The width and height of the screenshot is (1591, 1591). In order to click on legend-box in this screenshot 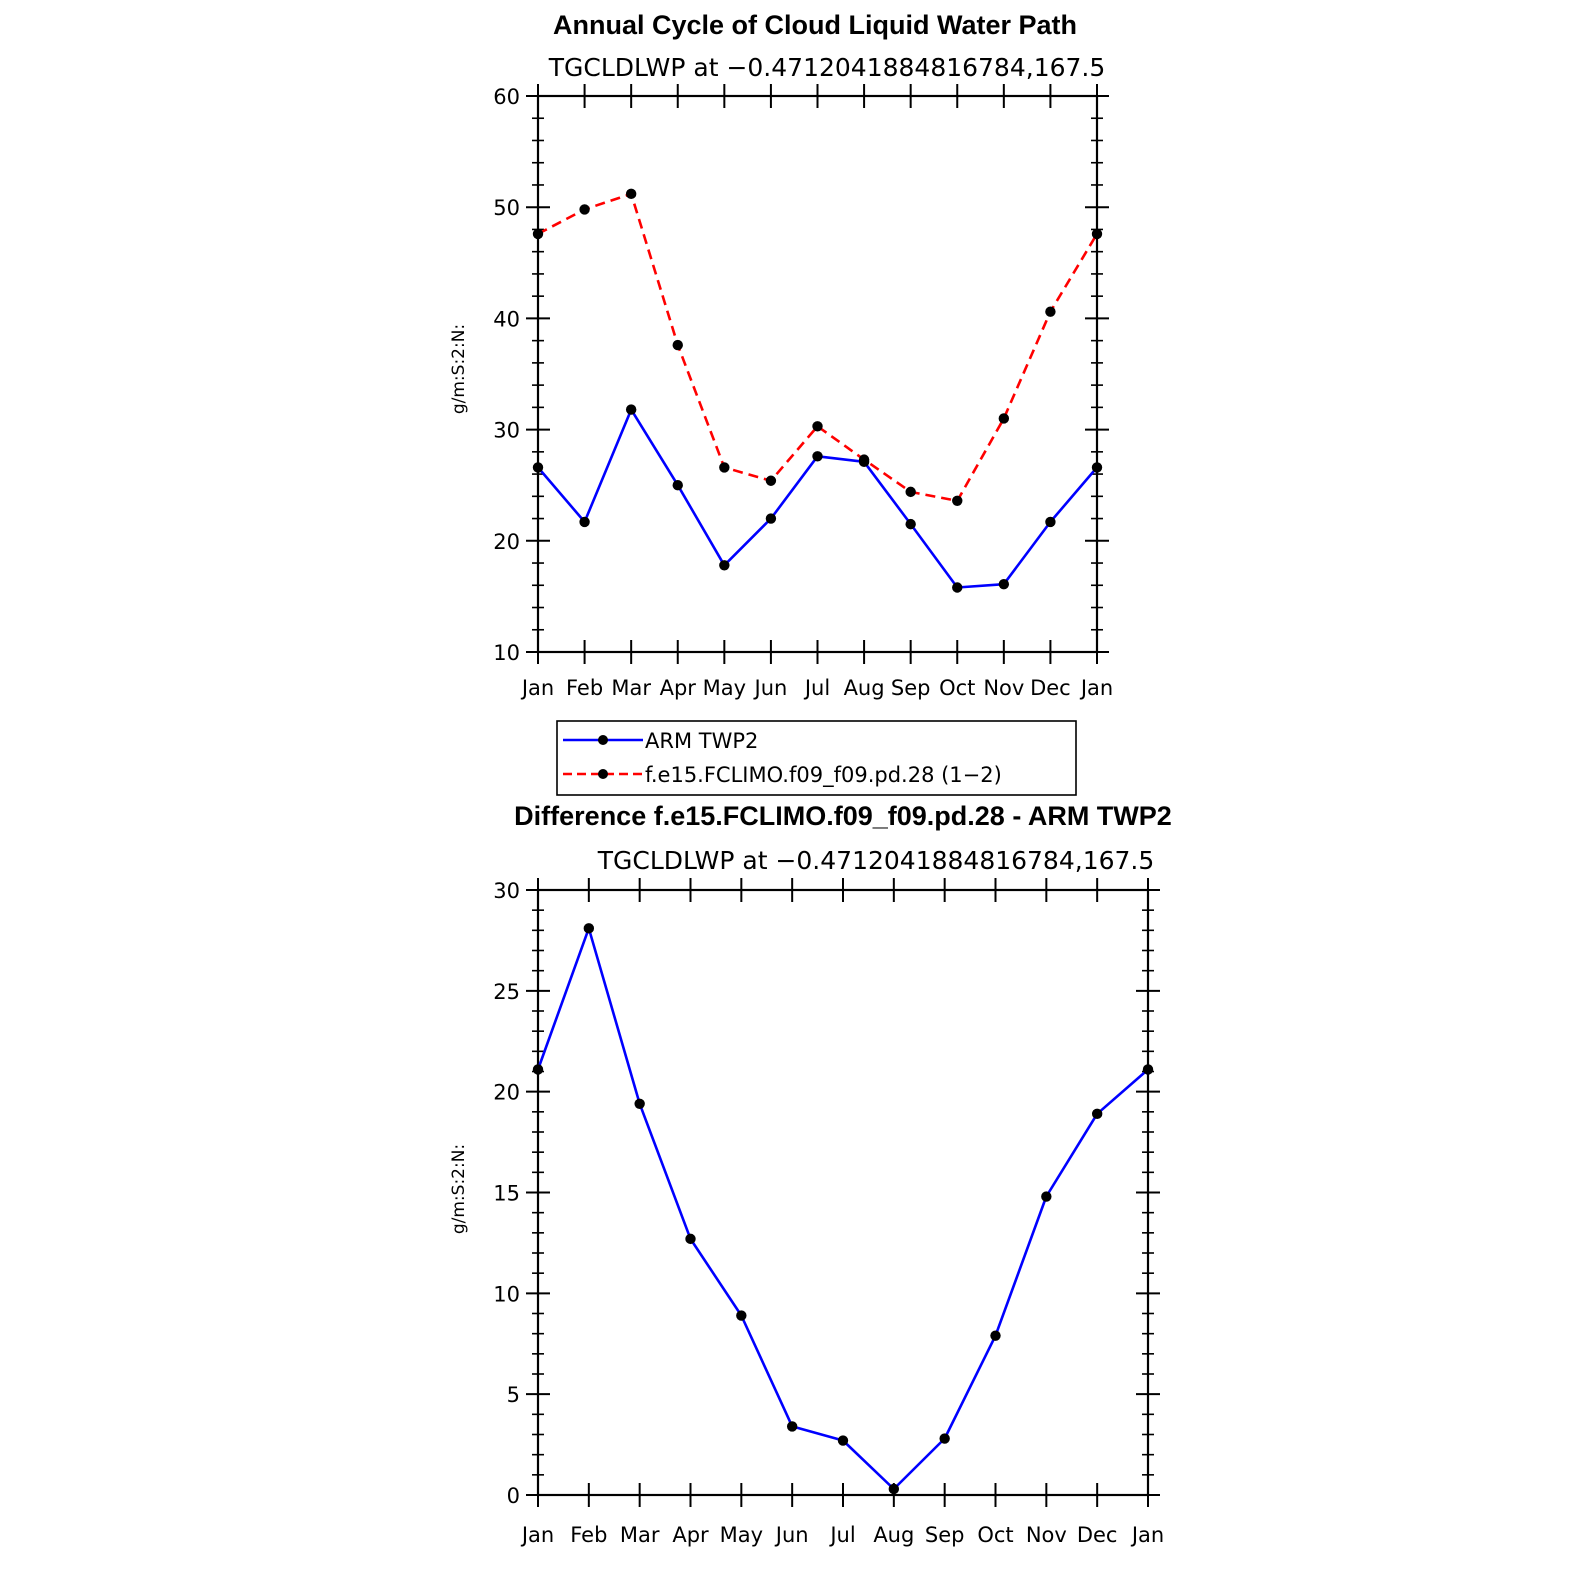, I will do `click(816, 758)`.